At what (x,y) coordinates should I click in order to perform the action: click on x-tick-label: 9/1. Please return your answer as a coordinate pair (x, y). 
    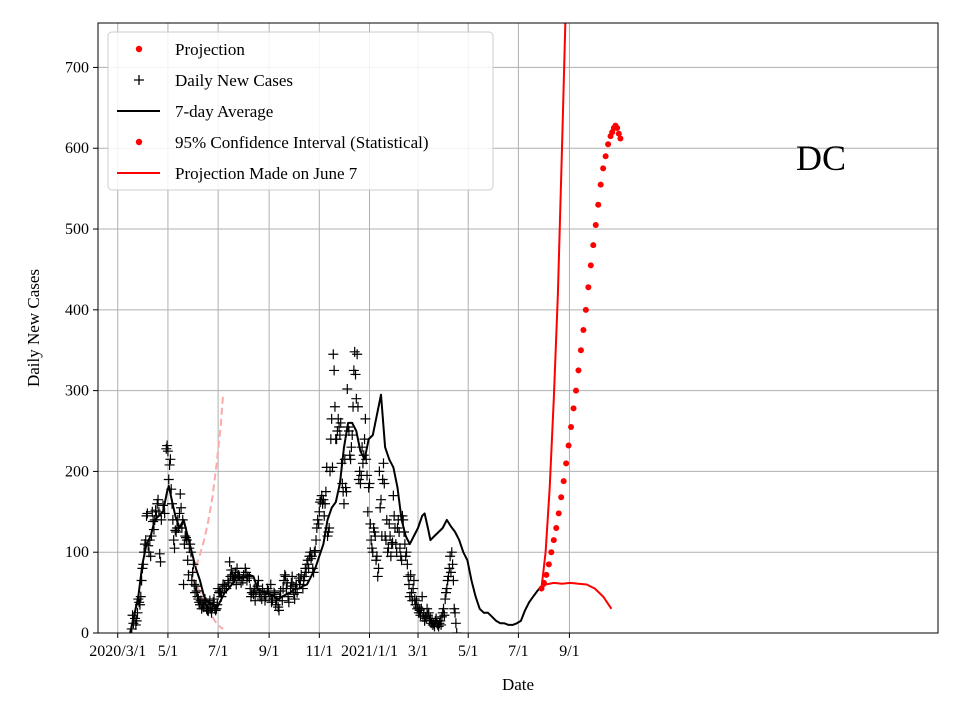
    Looking at the image, I should click on (269, 651).